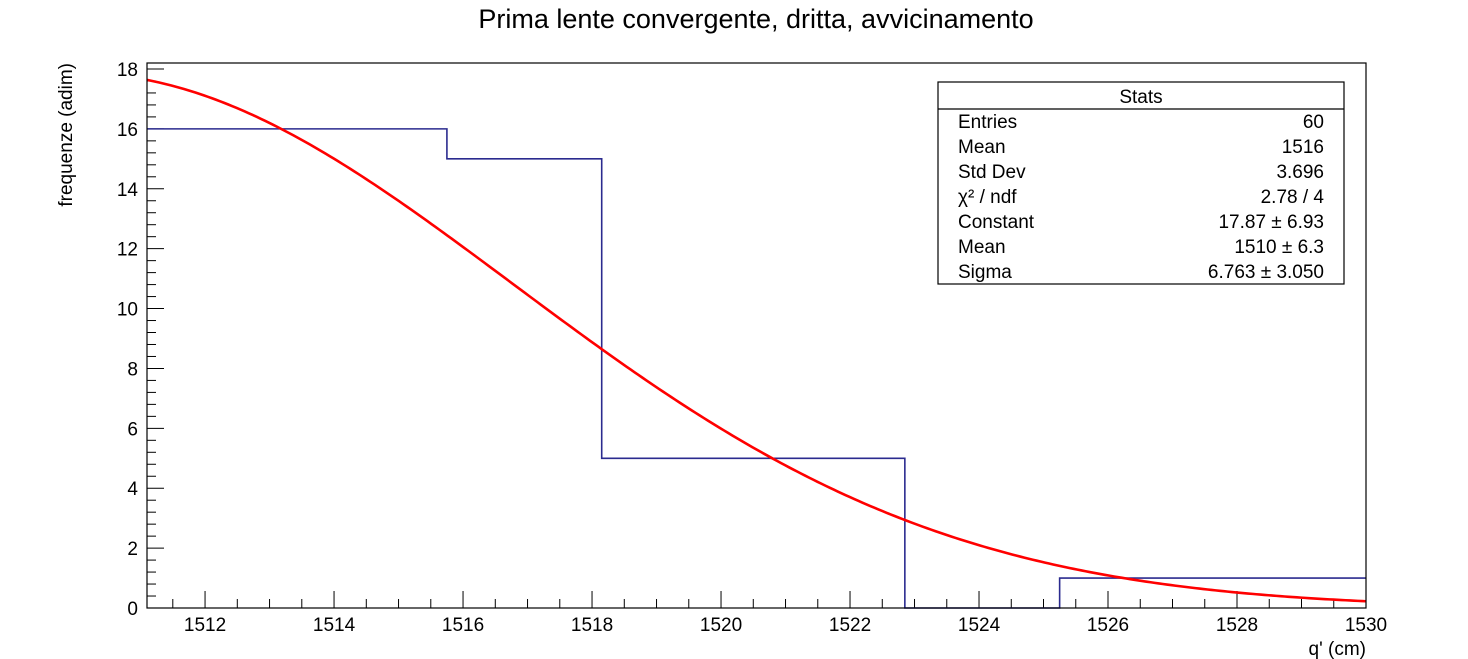 This screenshot has width=1468, height=659. Describe the element at coordinates (1366, 625) in the screenshot. I see `x-tick-label: 1530` at that location.